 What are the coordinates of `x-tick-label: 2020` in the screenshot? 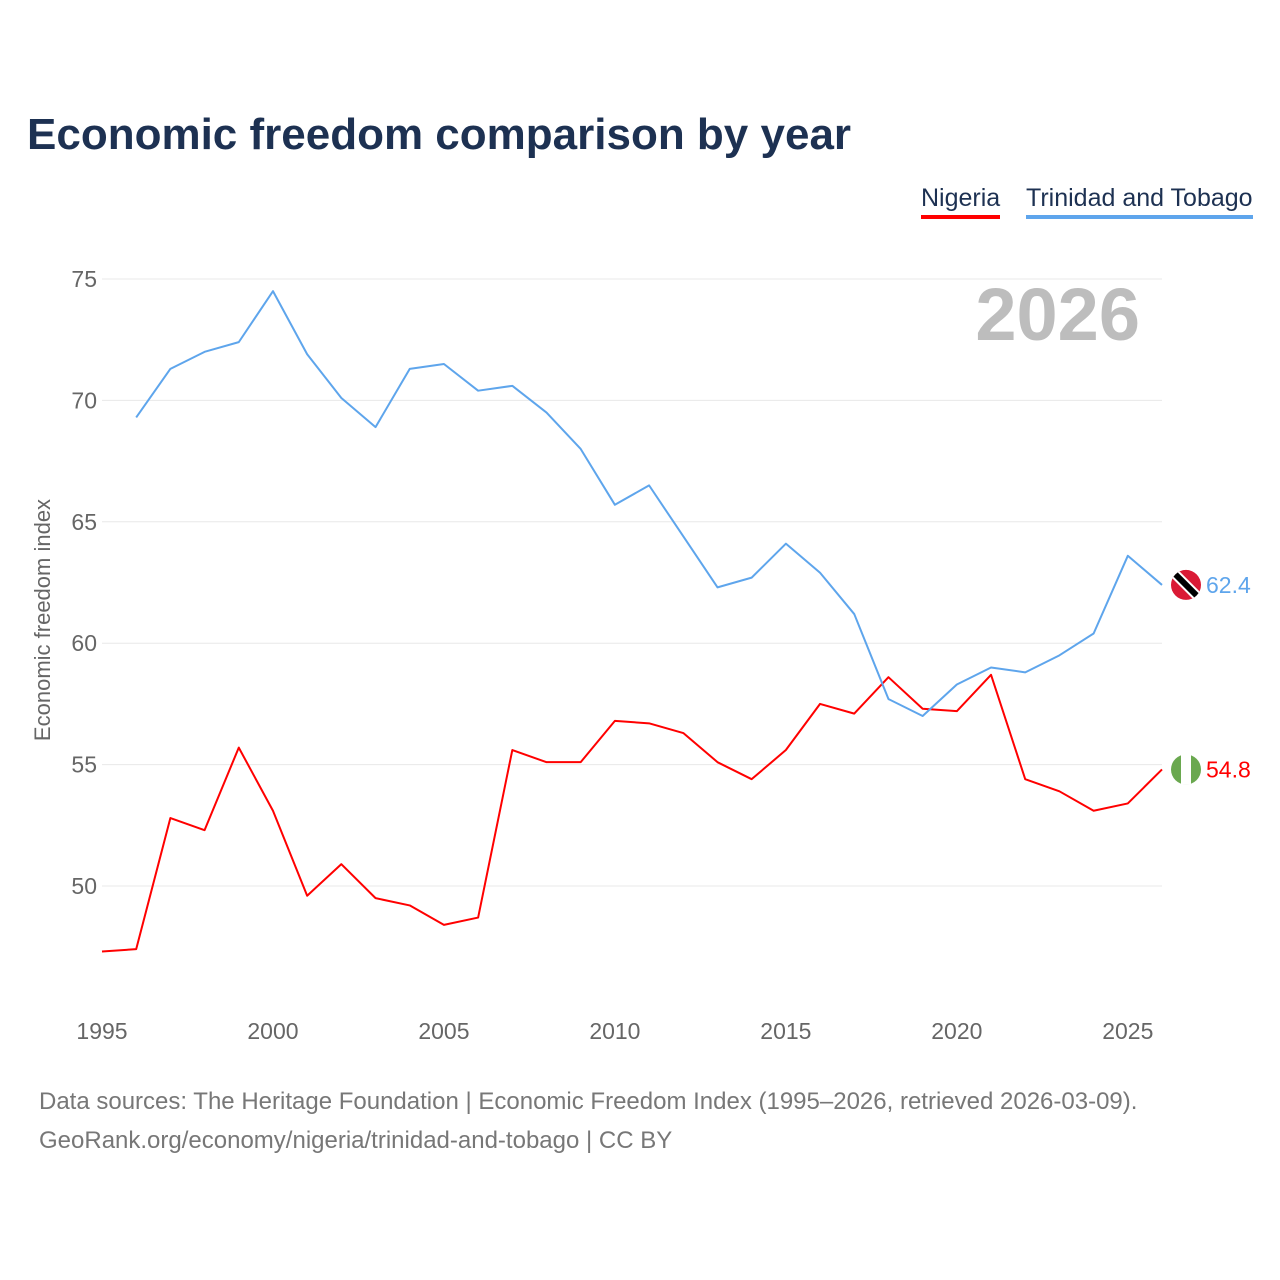 It's located at (956, 1031).